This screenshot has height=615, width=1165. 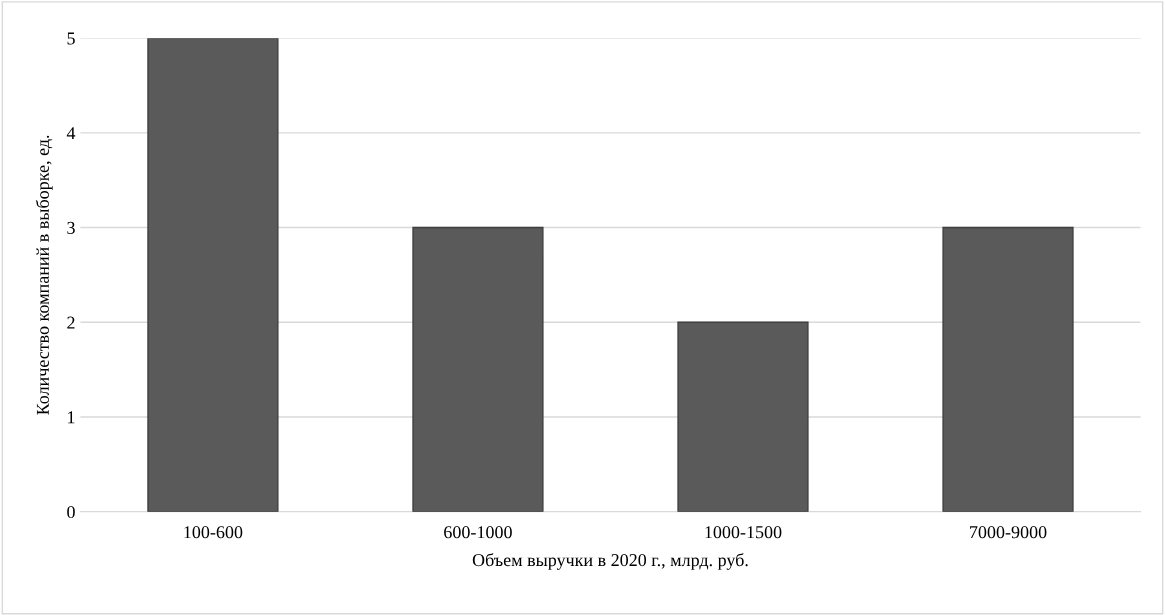 What do you see at coordinates (71, 227) in the screenshot?
I see `y-tick-label: 3` at bounding box center [71, 227].